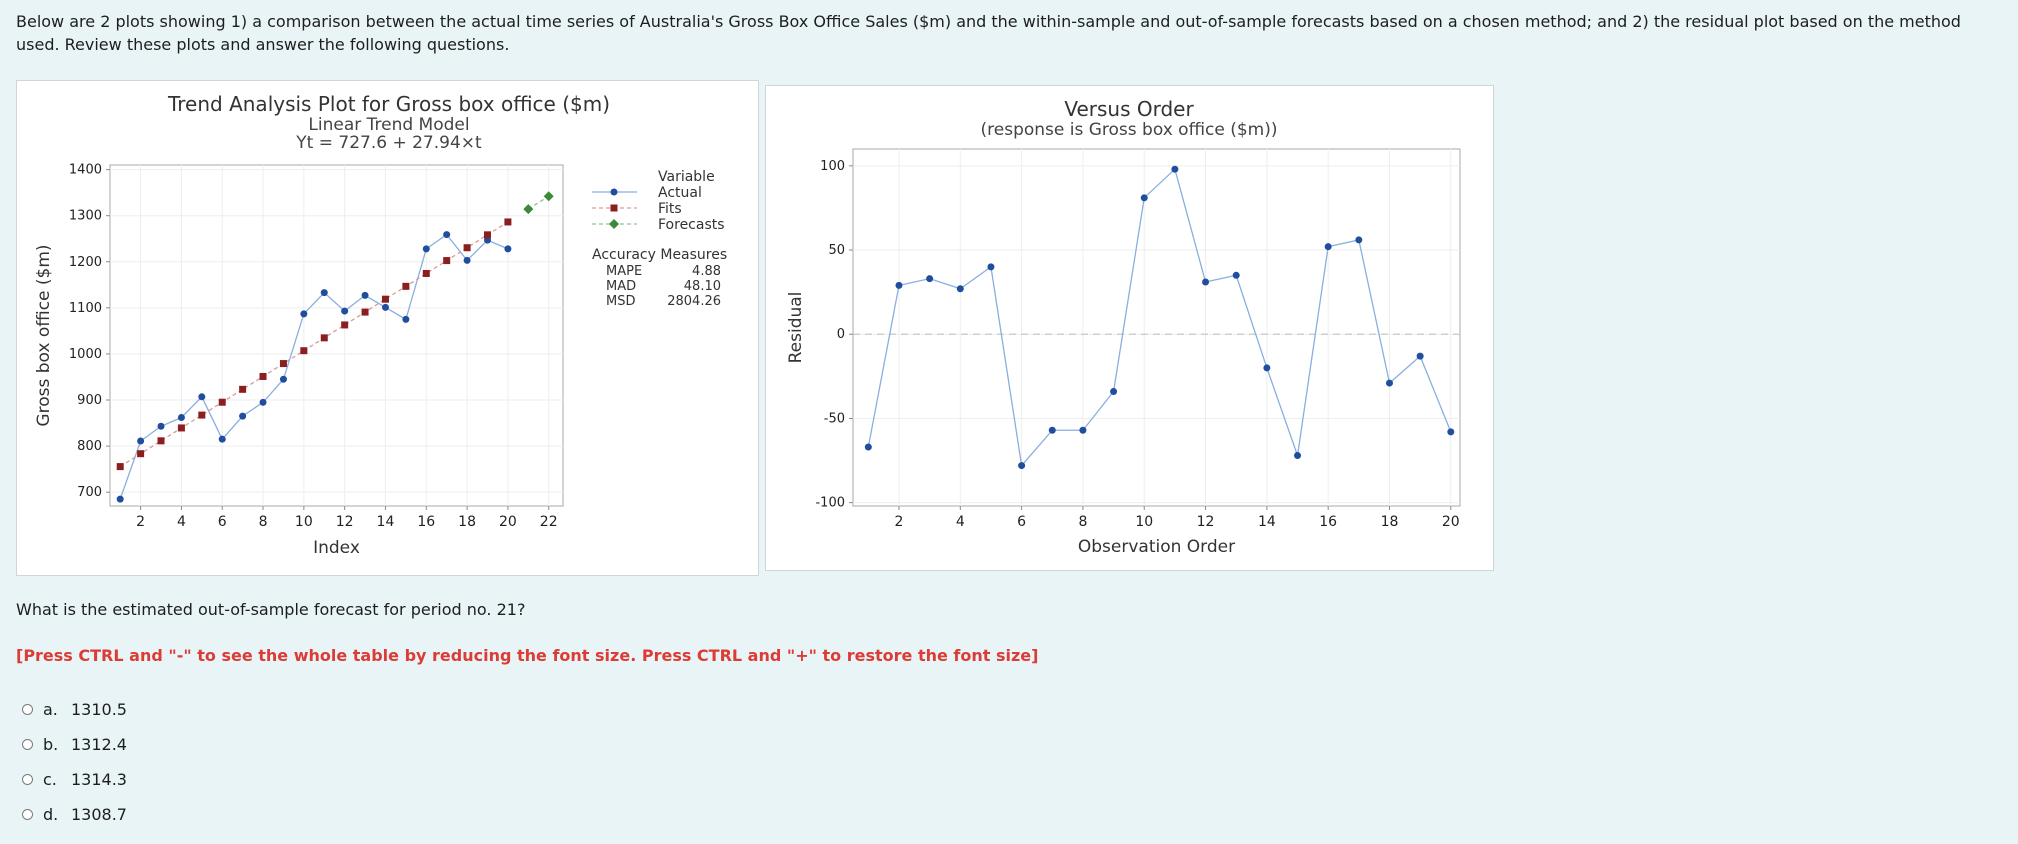 The image size is (2018, 844). What do you see at coordinates (89, 400) in the screenshot?
I see `y-tick-label: 900` at bounding box center [89, 400].